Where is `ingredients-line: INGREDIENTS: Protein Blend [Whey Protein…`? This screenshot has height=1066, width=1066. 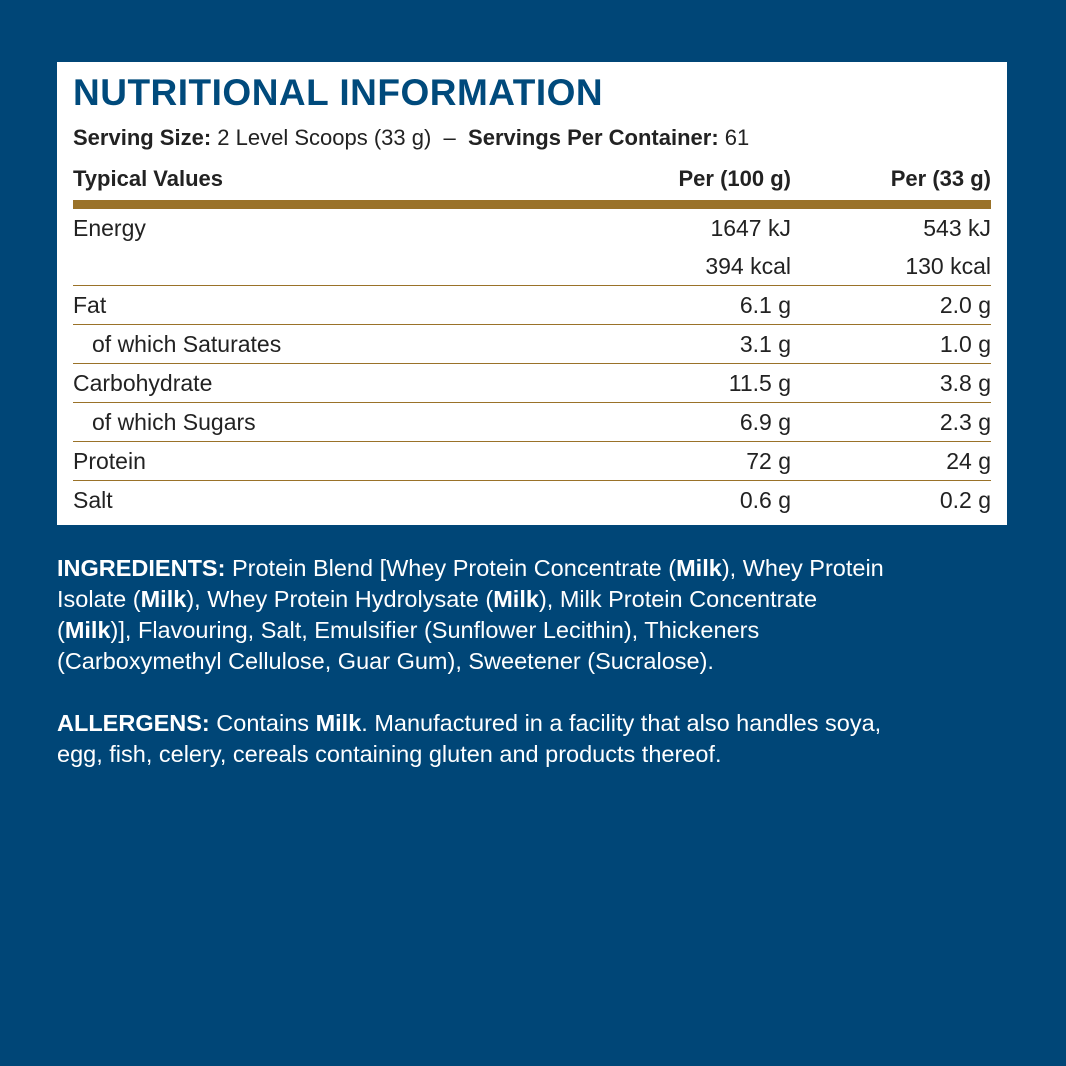
ingredients-line: INGREDIENTS: Protein Blend [Whey Protein… is located at coordinates (537, 568).